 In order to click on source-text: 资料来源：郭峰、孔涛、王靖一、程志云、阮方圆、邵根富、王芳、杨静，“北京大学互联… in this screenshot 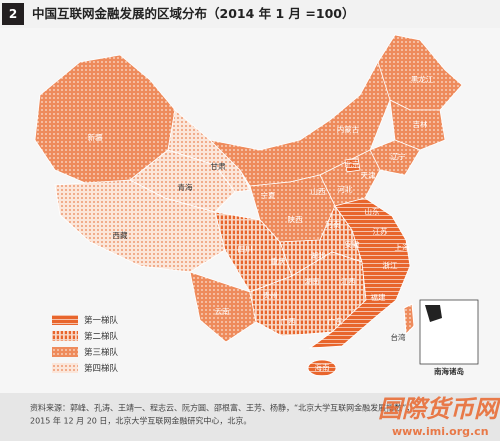, I will do `click(222, 408)`.